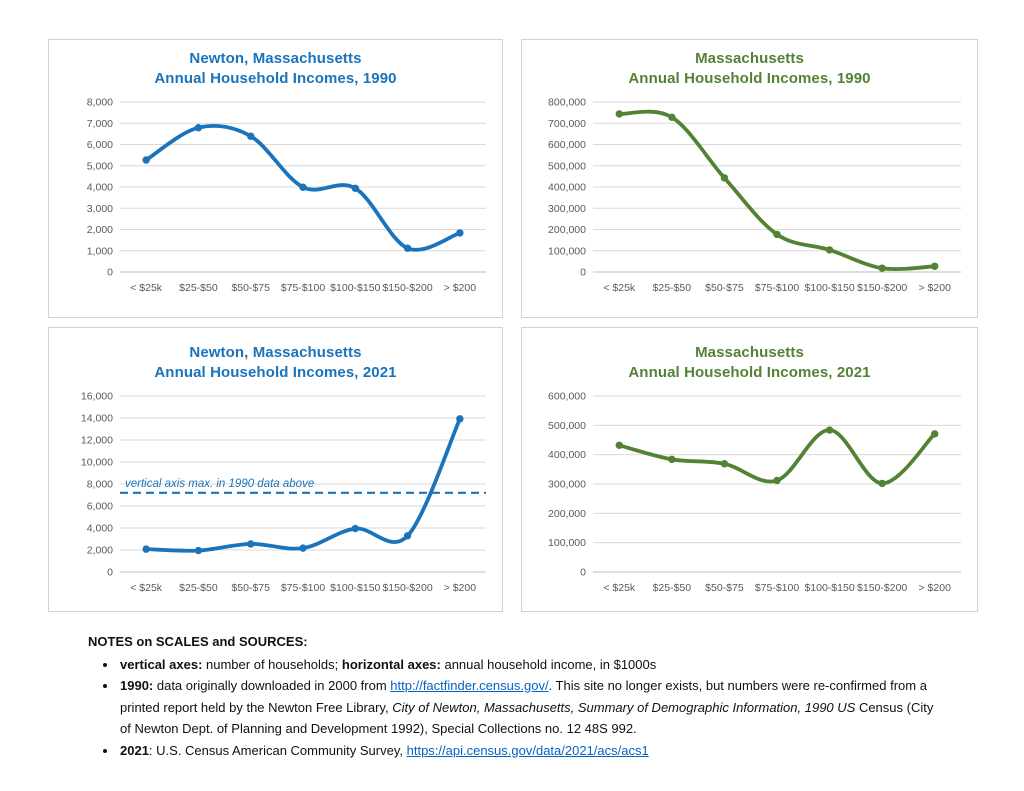 The height and width of the screenshot is (791, 1024). What do you see at coordinates (99, 124) in the screenshot?
I see `svg-text: 7,000` at bounding box center [99, 124].